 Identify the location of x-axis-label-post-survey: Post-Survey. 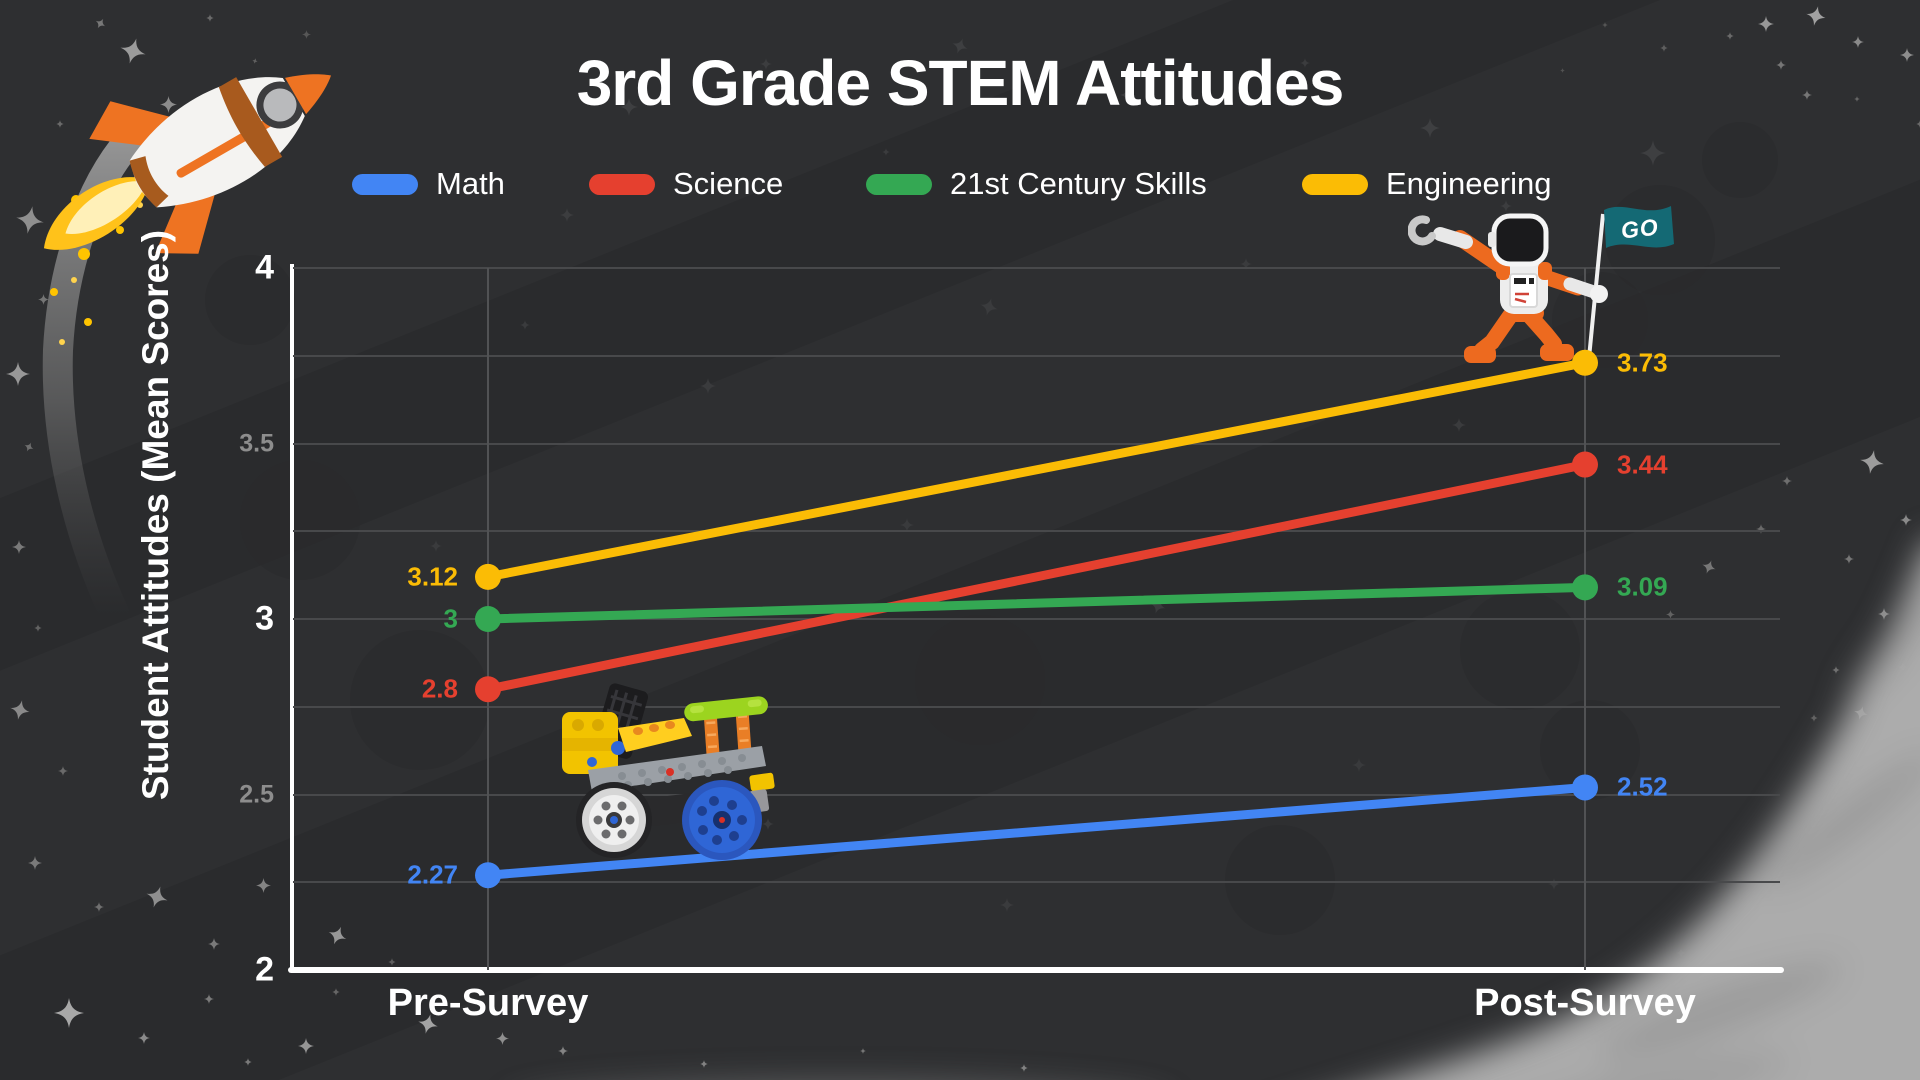
(1585, 1003).